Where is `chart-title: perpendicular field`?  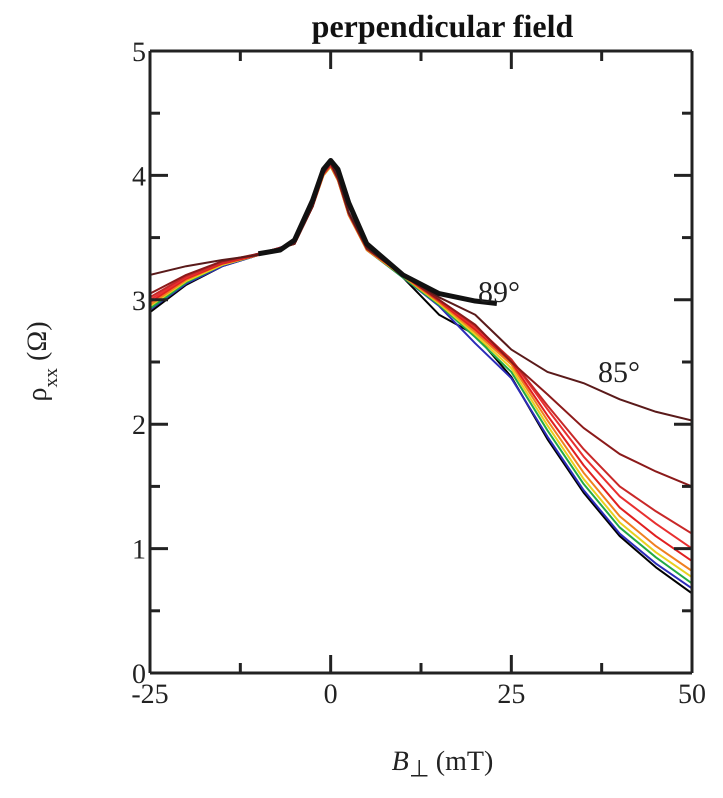 chart-title: perpendicular field is located at coordinates (442, 26).